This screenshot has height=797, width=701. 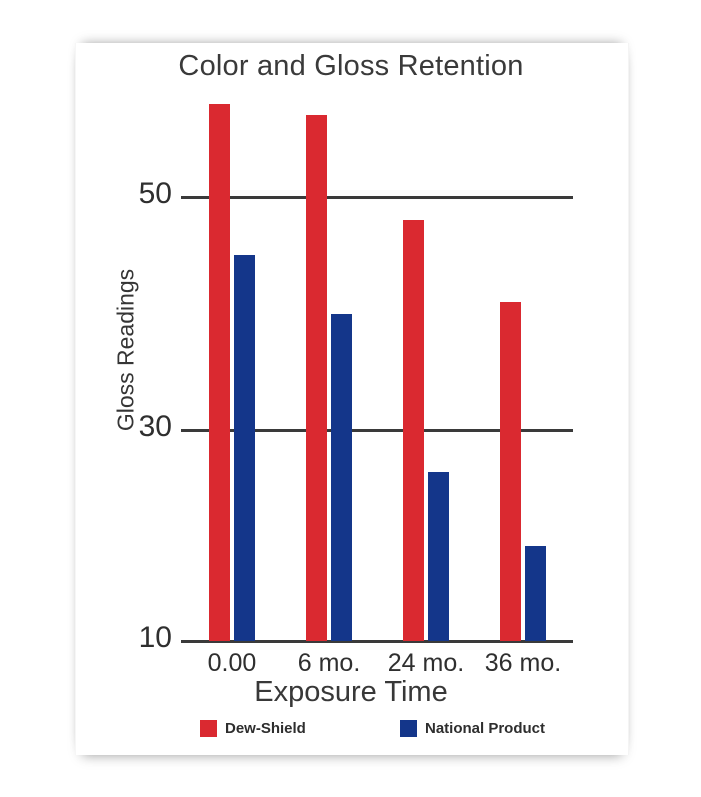 What do you see at coordinates (265, 728) in the screenshot?
I see `legend-label-dew-shield: Dew-Shield` at bounding box center [265, 728].